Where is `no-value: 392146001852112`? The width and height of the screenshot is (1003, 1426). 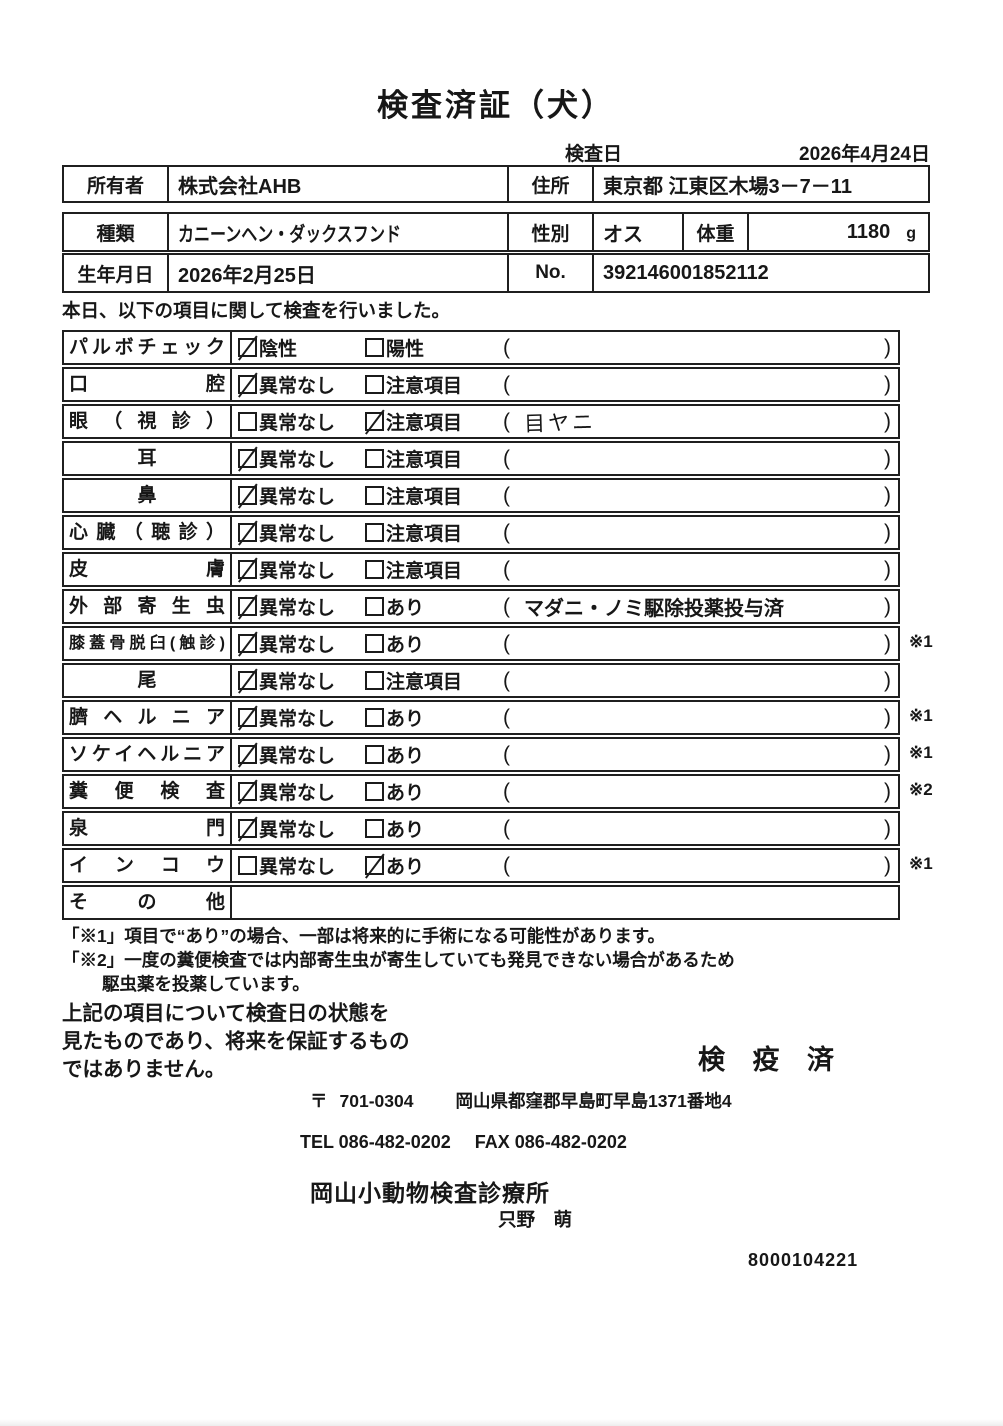 no-value: 392146001852112 is located at coordinates (760, 273).